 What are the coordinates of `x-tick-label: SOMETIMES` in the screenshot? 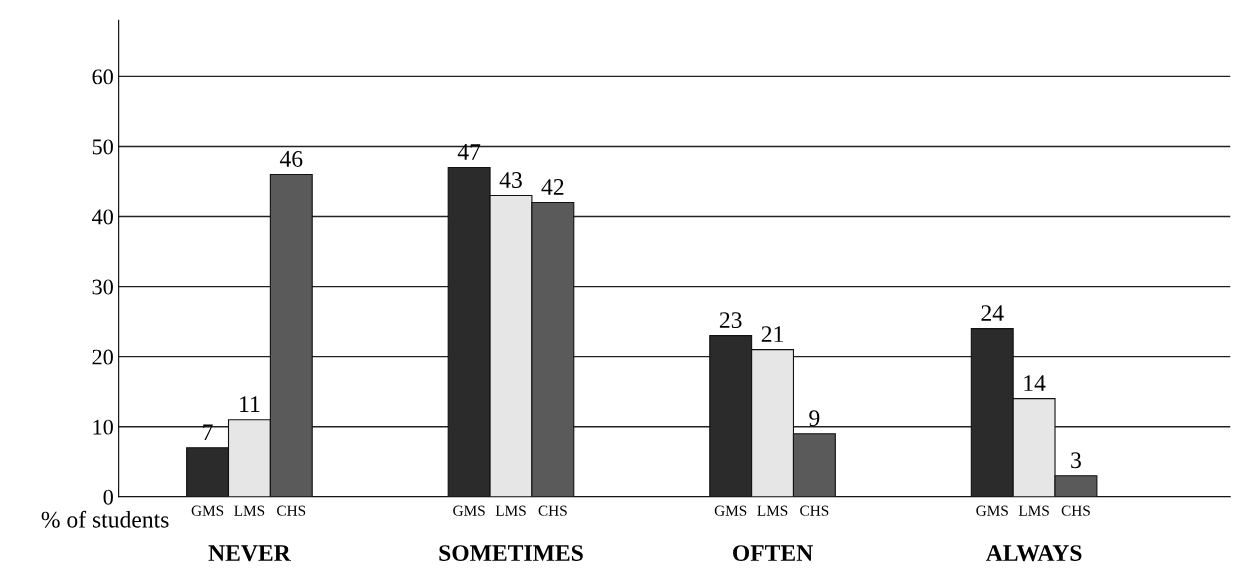 It's located at (511, 553).